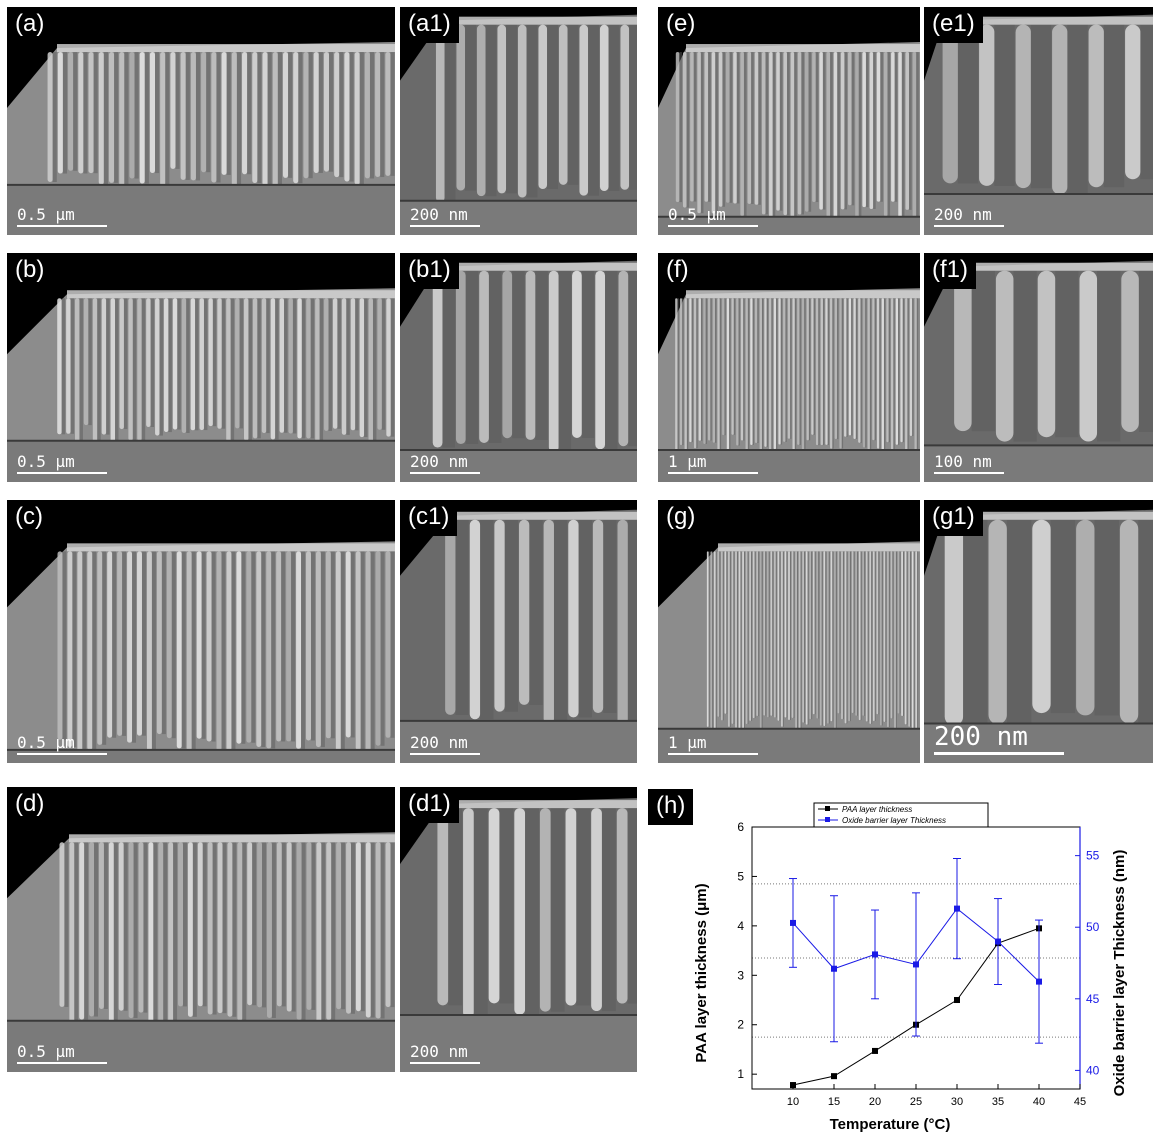  I want to click on sem-image-e1, so click(1038, 124).